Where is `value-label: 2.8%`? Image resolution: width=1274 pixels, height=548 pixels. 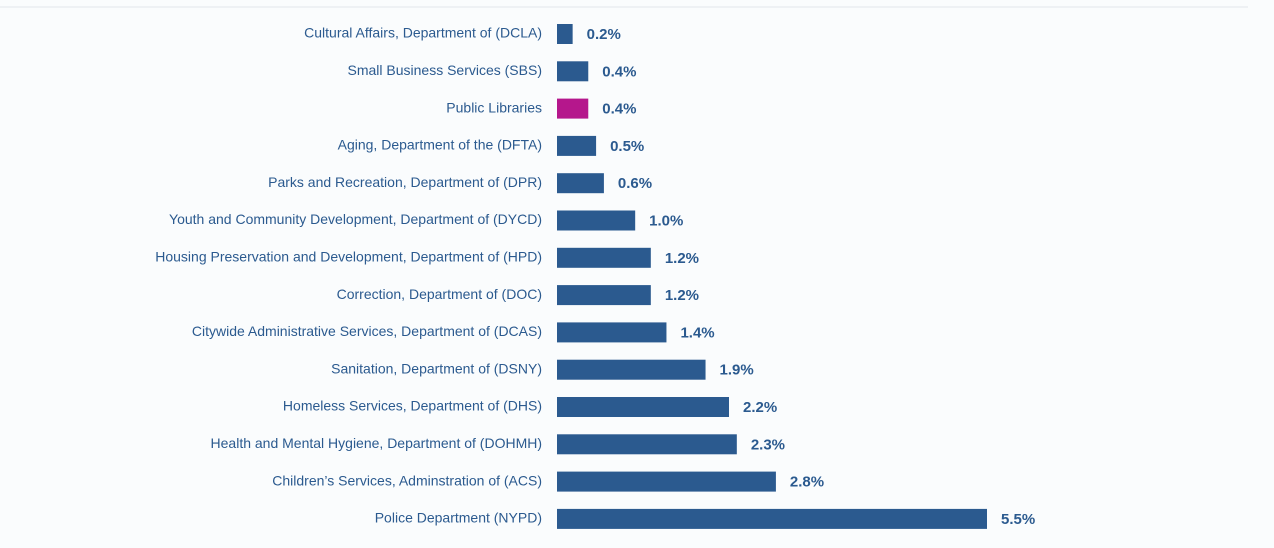 value-label: 2.8% is located at coordinates (807, 482).